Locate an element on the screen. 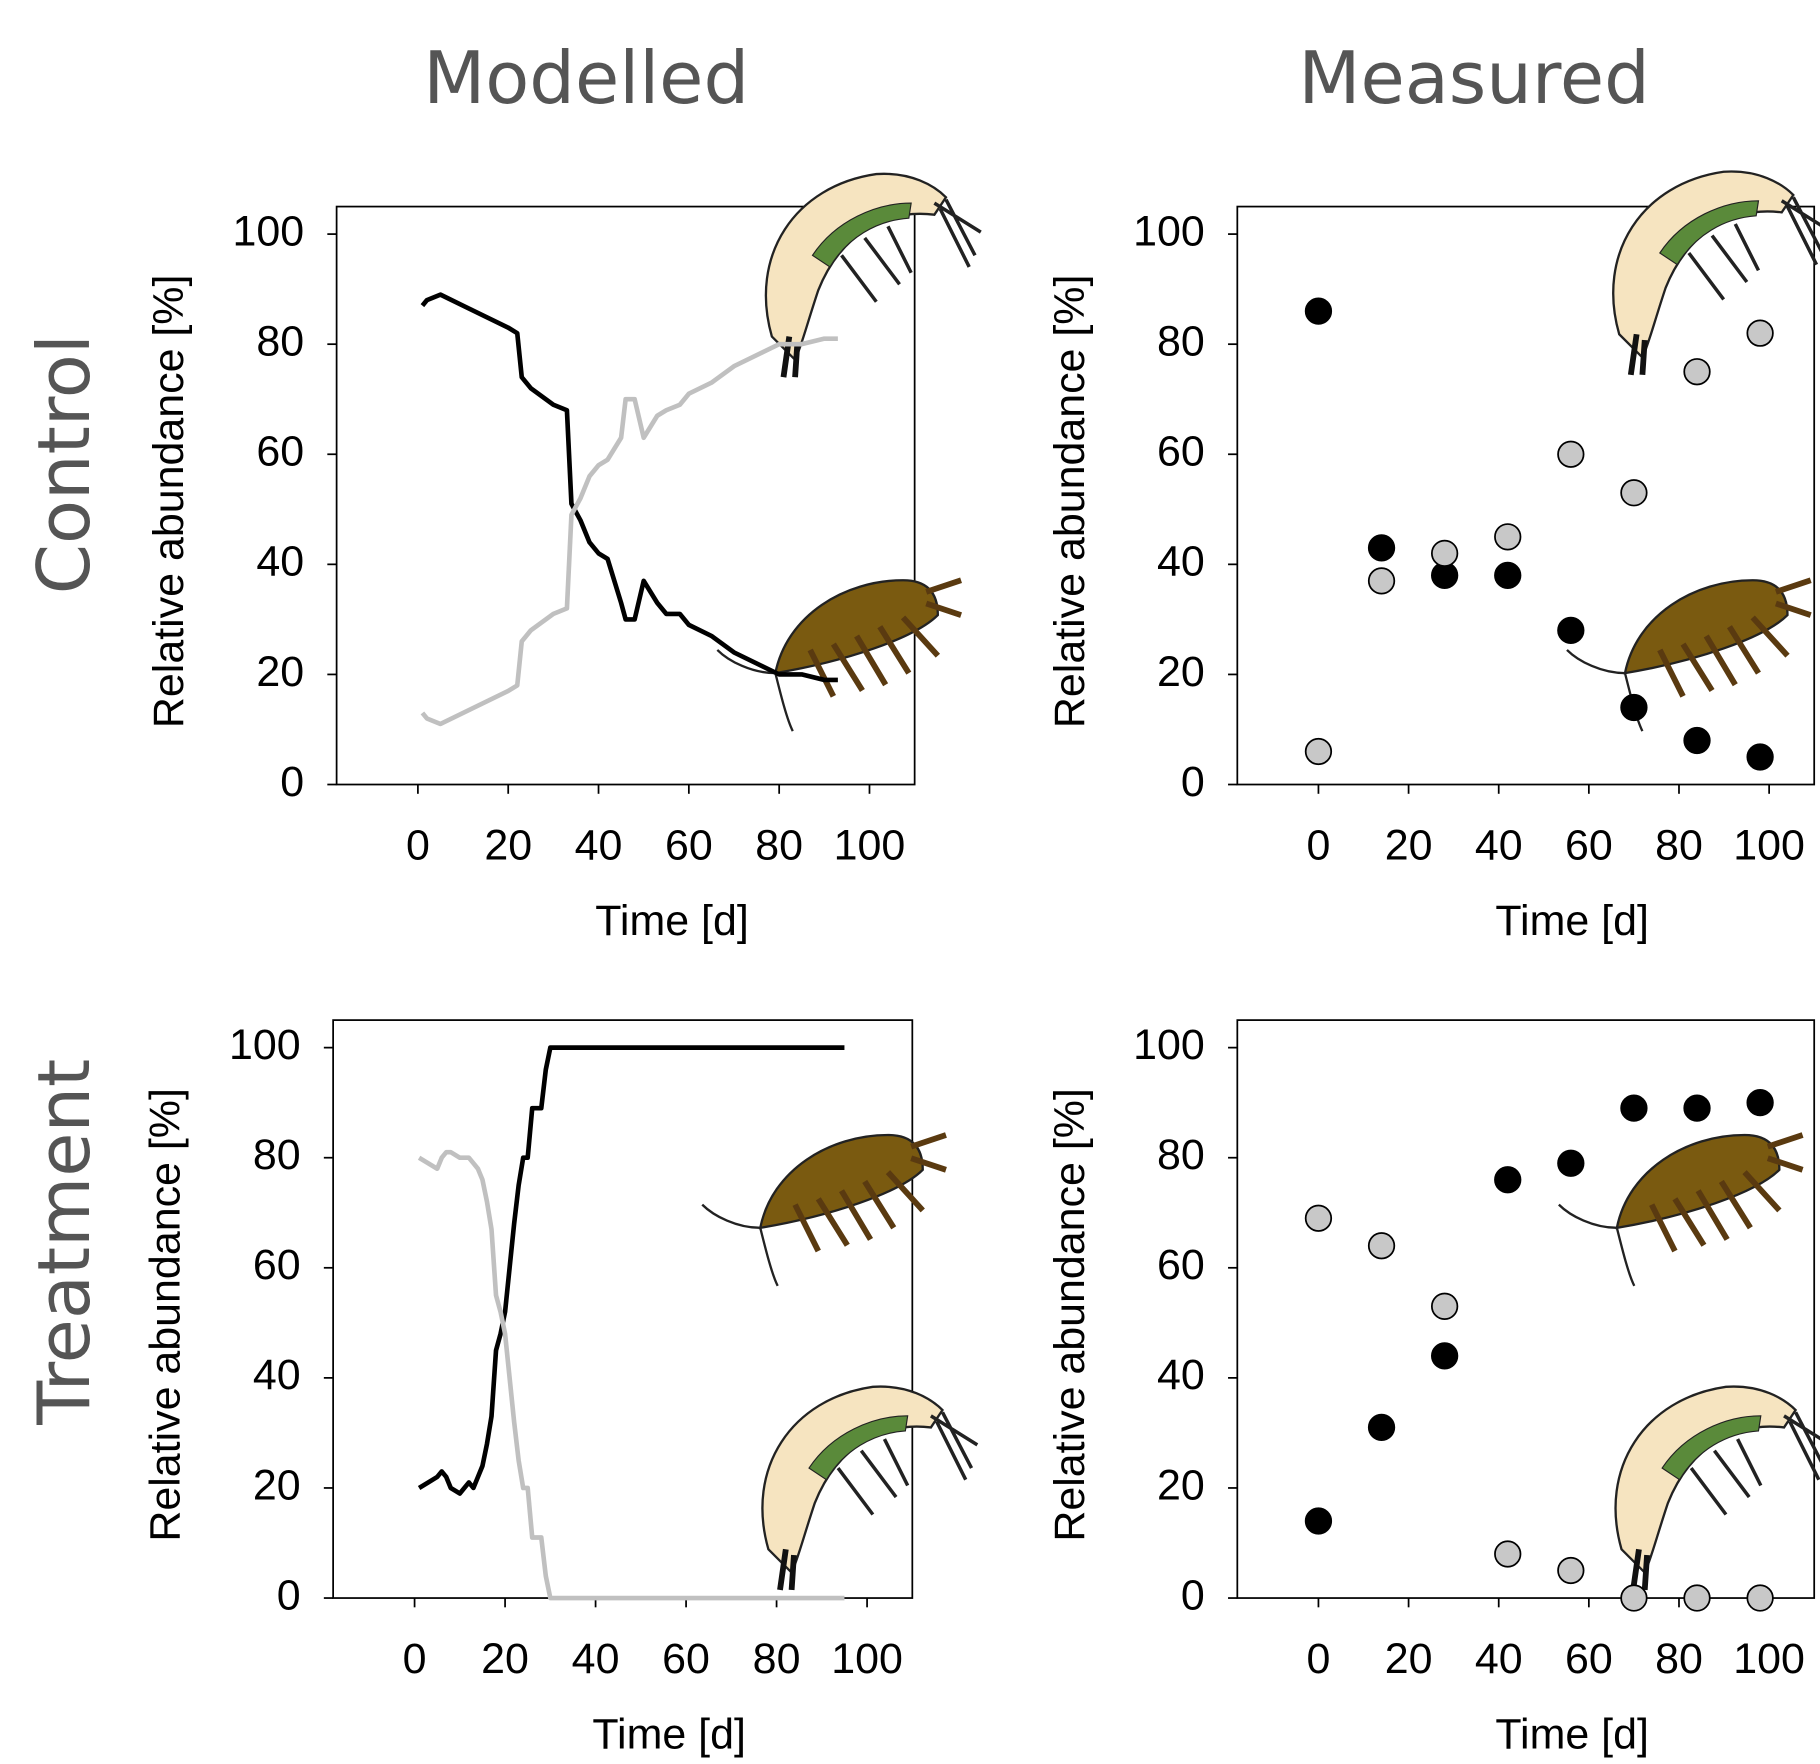 This screenshot has height=1764, width=1820. column-title: Measured is located at coordinates (1473, 78).